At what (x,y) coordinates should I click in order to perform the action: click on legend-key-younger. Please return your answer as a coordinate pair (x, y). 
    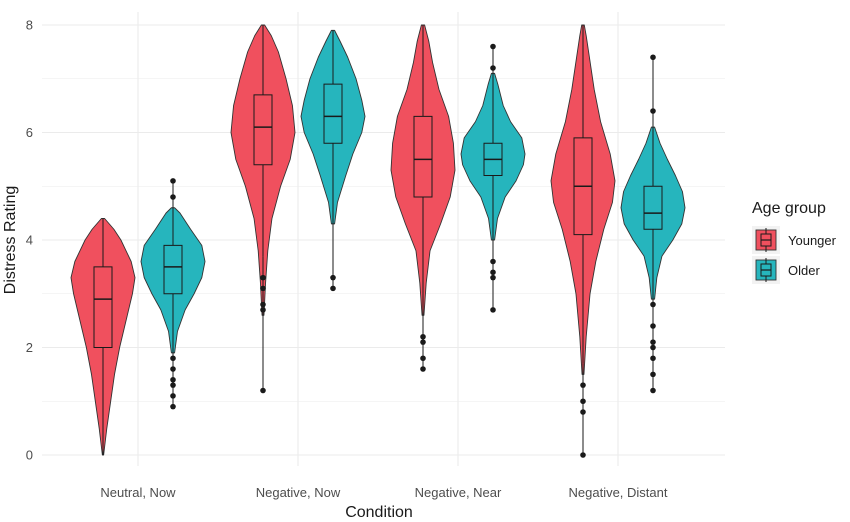
    Looking at the image, I should click on (766, 240).